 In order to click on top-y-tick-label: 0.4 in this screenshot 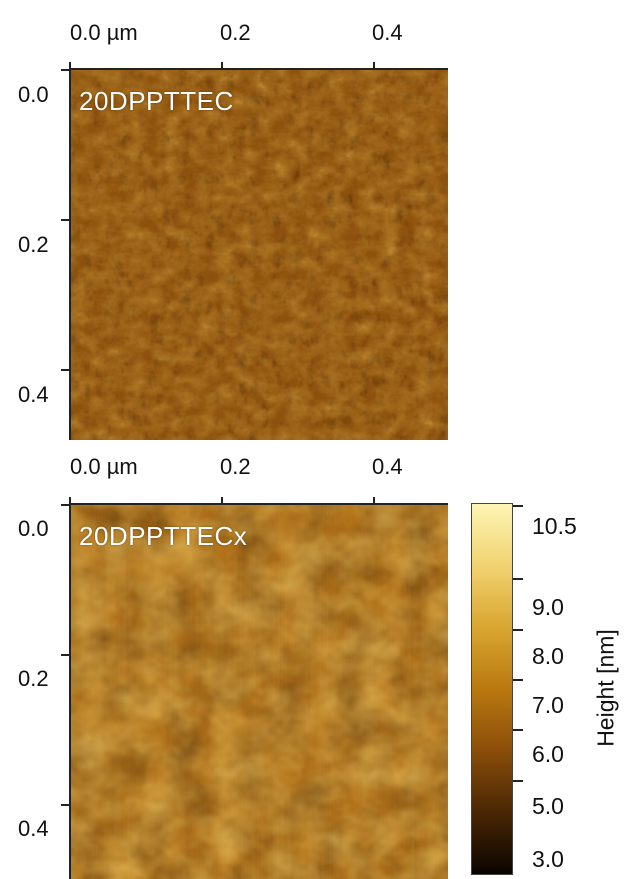, I will do `click(33, 394)`.